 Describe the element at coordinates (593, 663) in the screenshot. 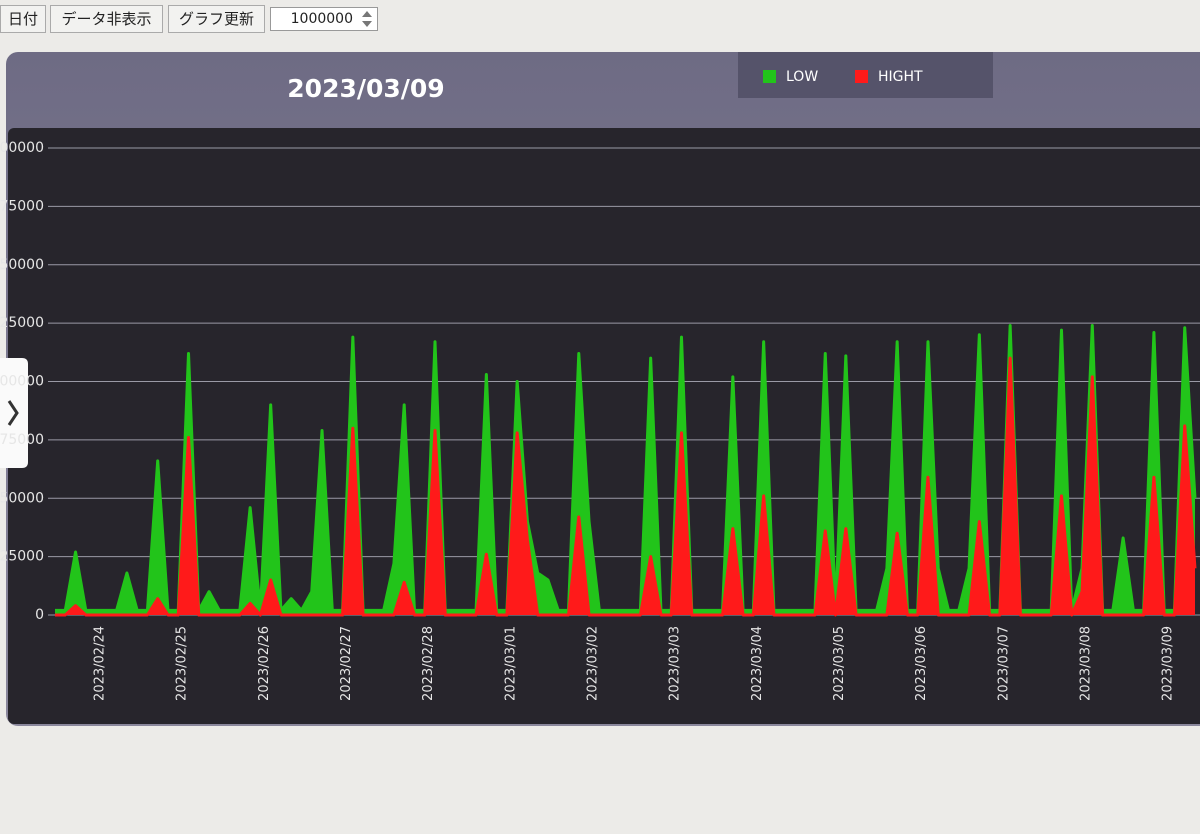

I see `x-tick-label: 2023/03/02` at that location.